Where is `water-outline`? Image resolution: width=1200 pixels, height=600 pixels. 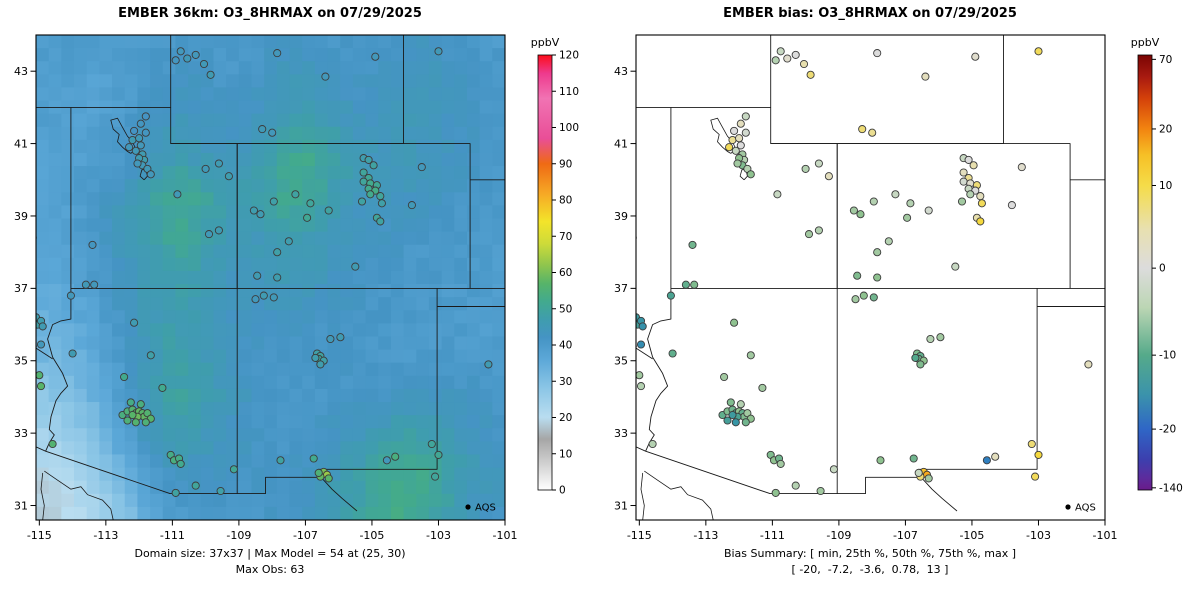 water-outline is located at coordinates (79, 495).